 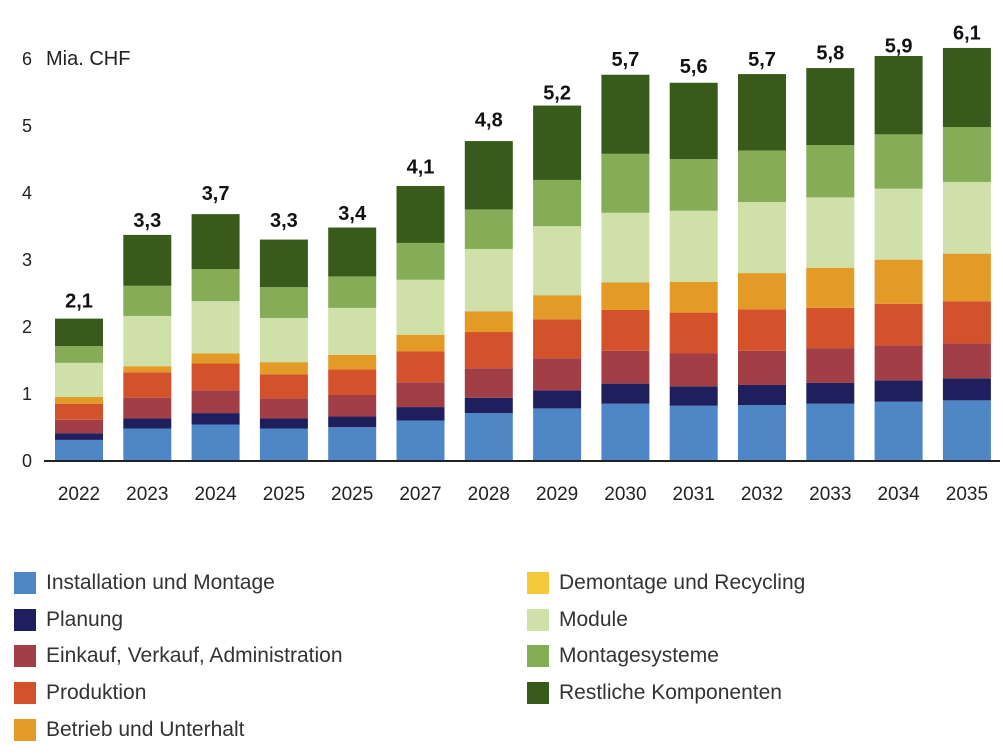 I want to click on x-tick-label: 2024, so click(x=215, y=494).